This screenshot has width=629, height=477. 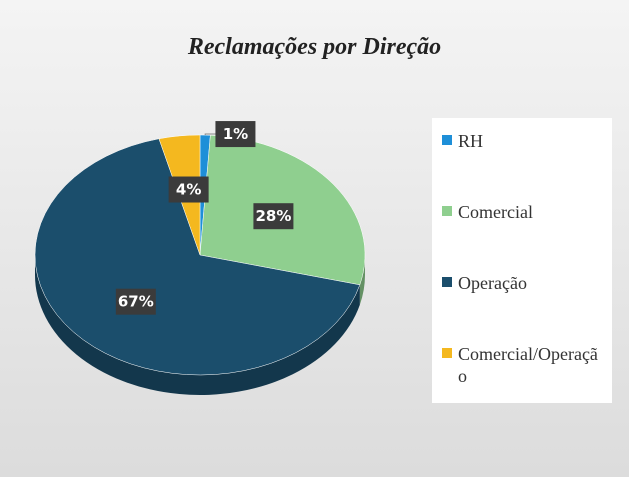 What do you see at coordinates (362, 280) in the screenshot?
I see `slice-side` at bounding box center [362, 280].